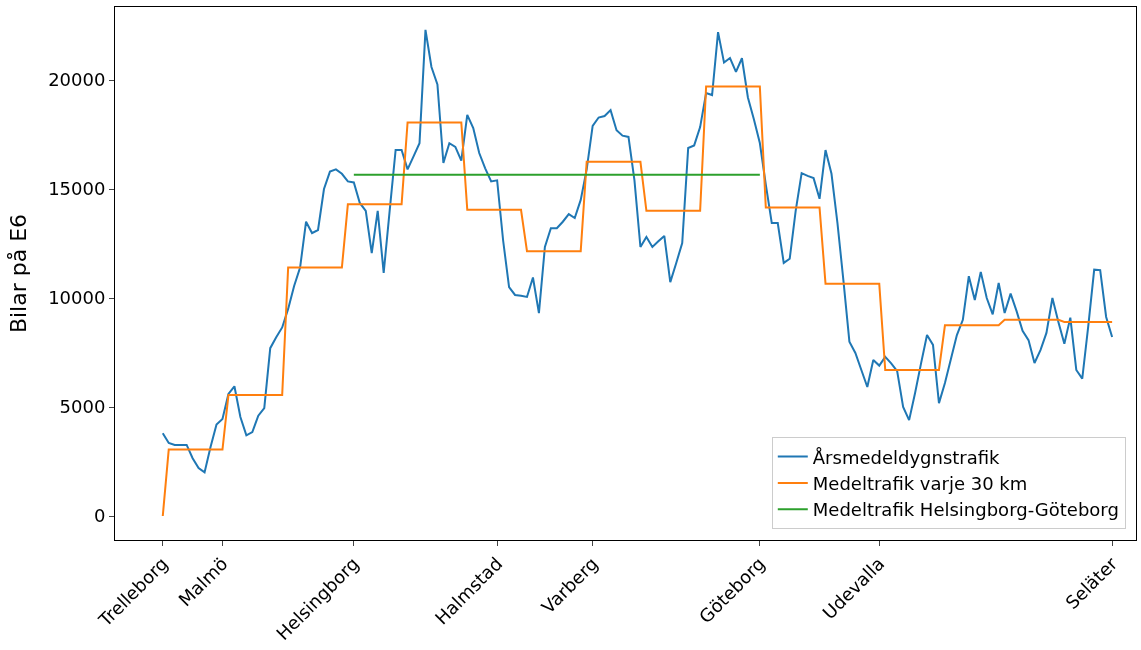  Describe the element at coordinates (906, 457) in the screenshot. I see `legend-label: Årsmedeldygnstrafik` at that location.